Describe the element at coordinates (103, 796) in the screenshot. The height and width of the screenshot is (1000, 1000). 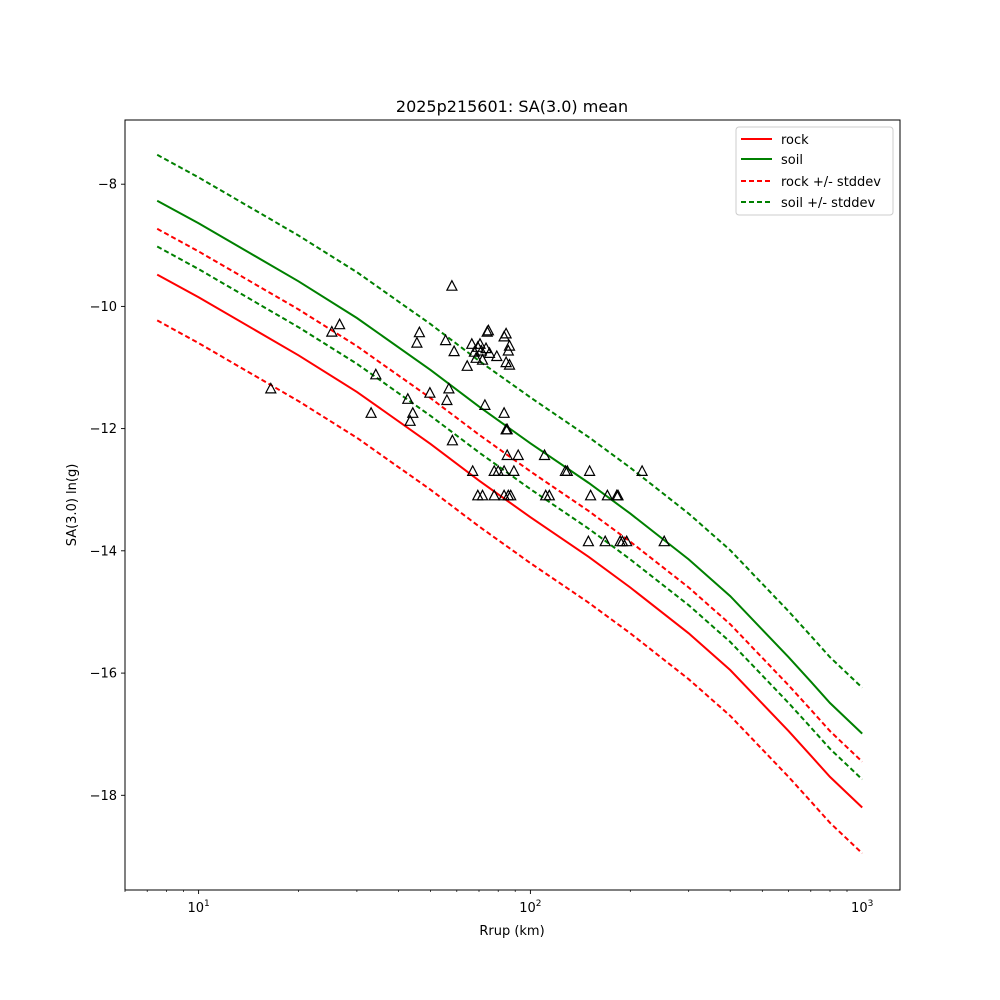
I see `y-tick-label: −18` at that location.